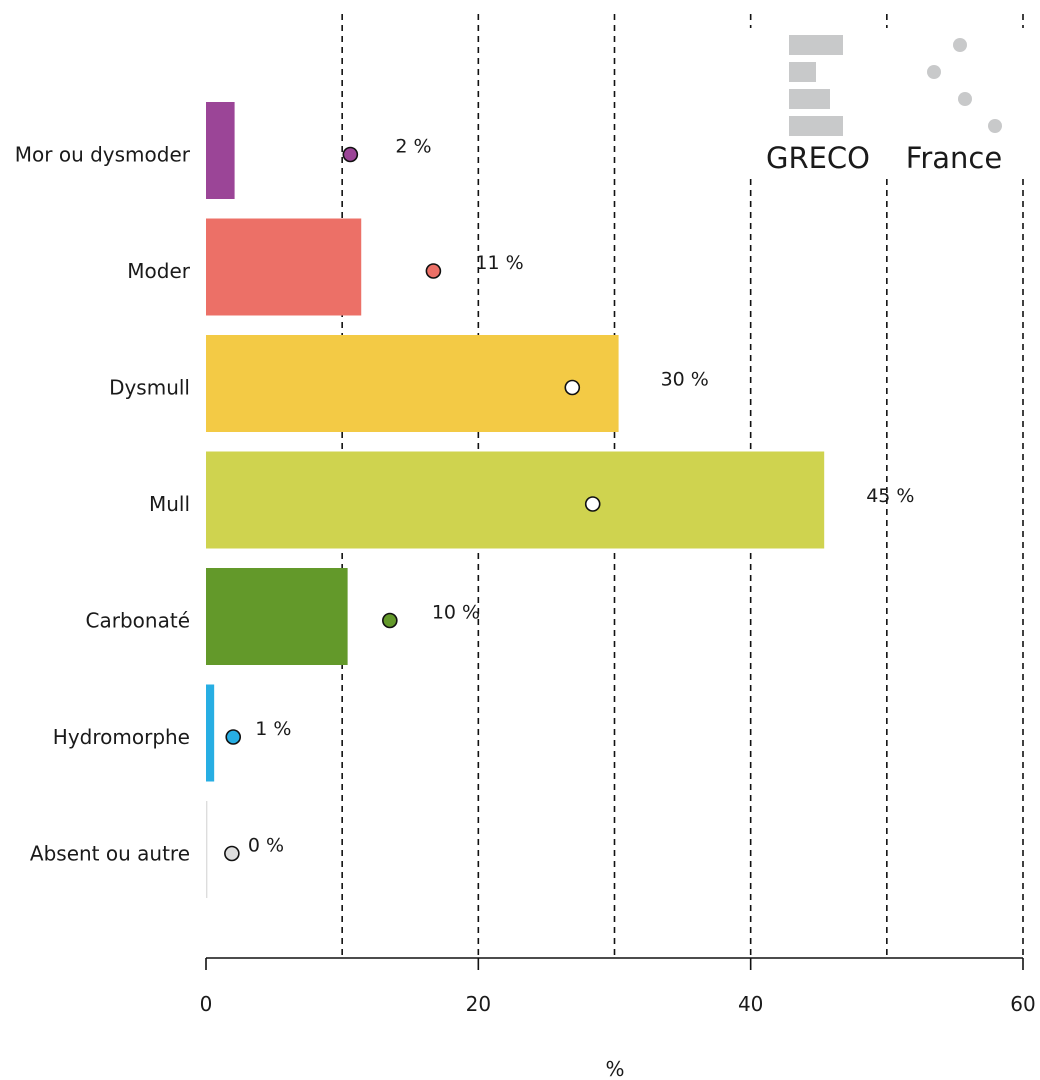 This screenshot has height=1080, width=1040. I want to click on legend-label-france: France, so click(954, 158).